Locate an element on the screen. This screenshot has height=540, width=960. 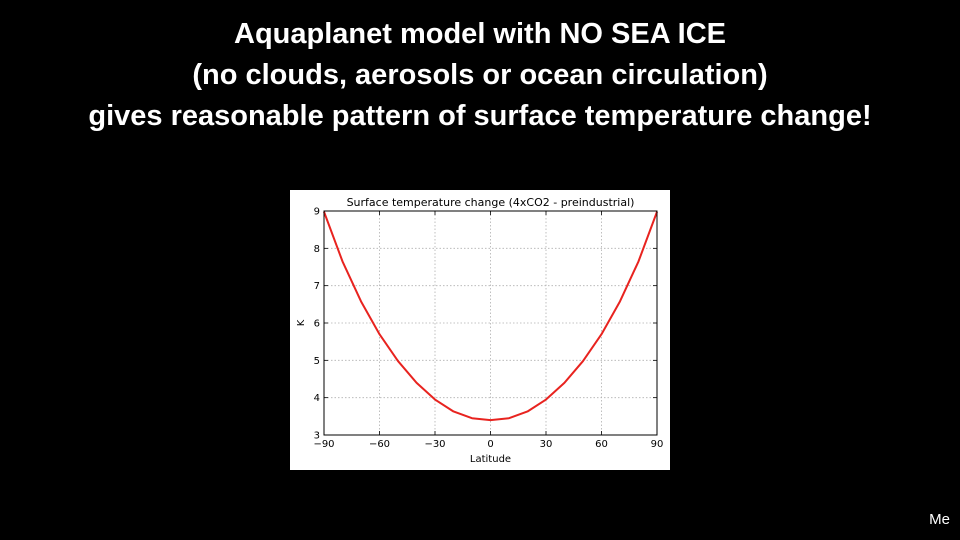
y-axis-label: K is located at coordinates (301, 322).